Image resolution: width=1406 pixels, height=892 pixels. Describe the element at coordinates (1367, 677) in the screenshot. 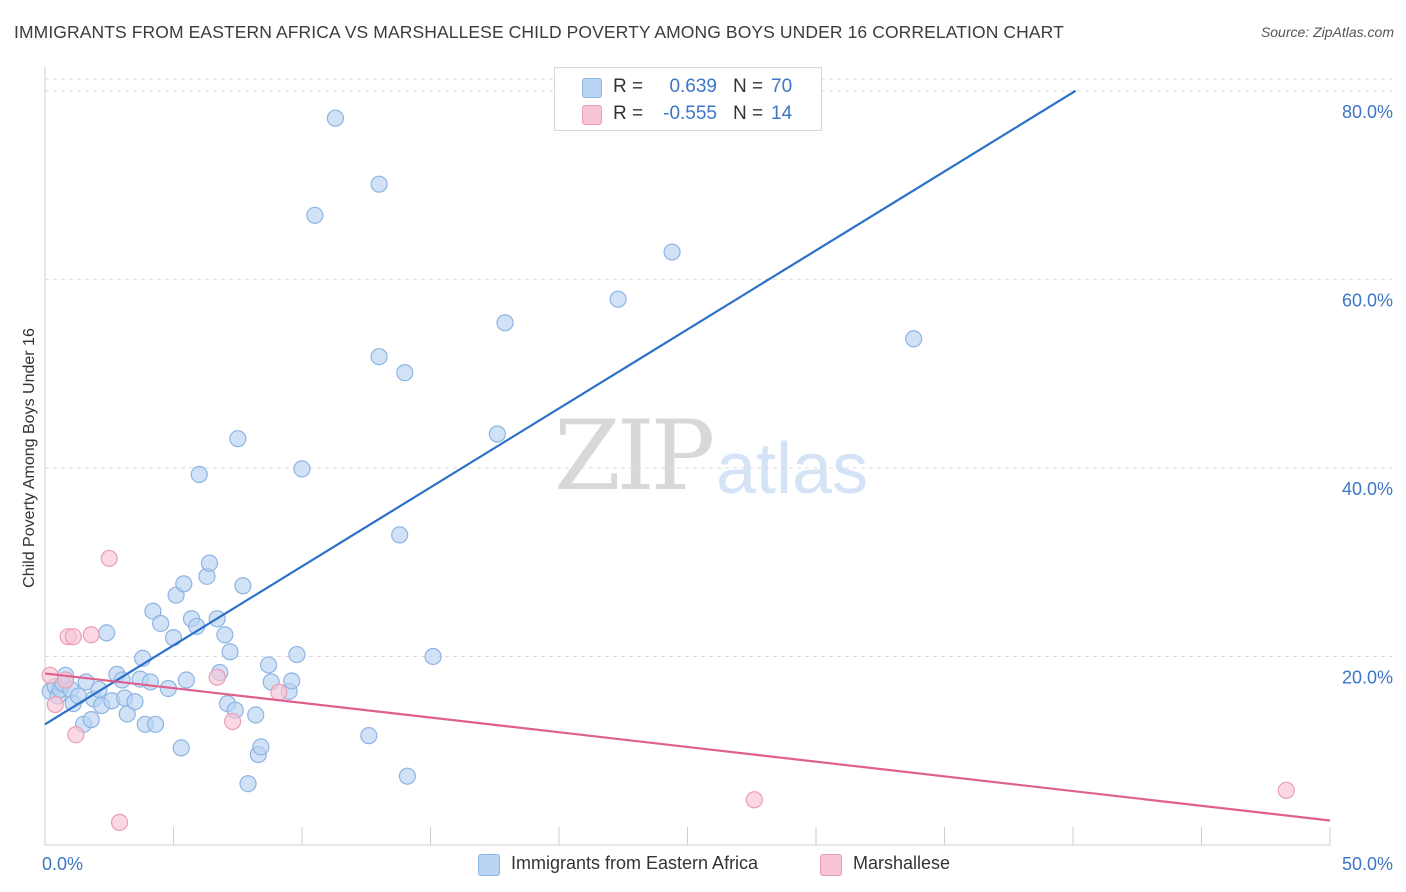

I see `y-tick-label: 20.0%` at that location.